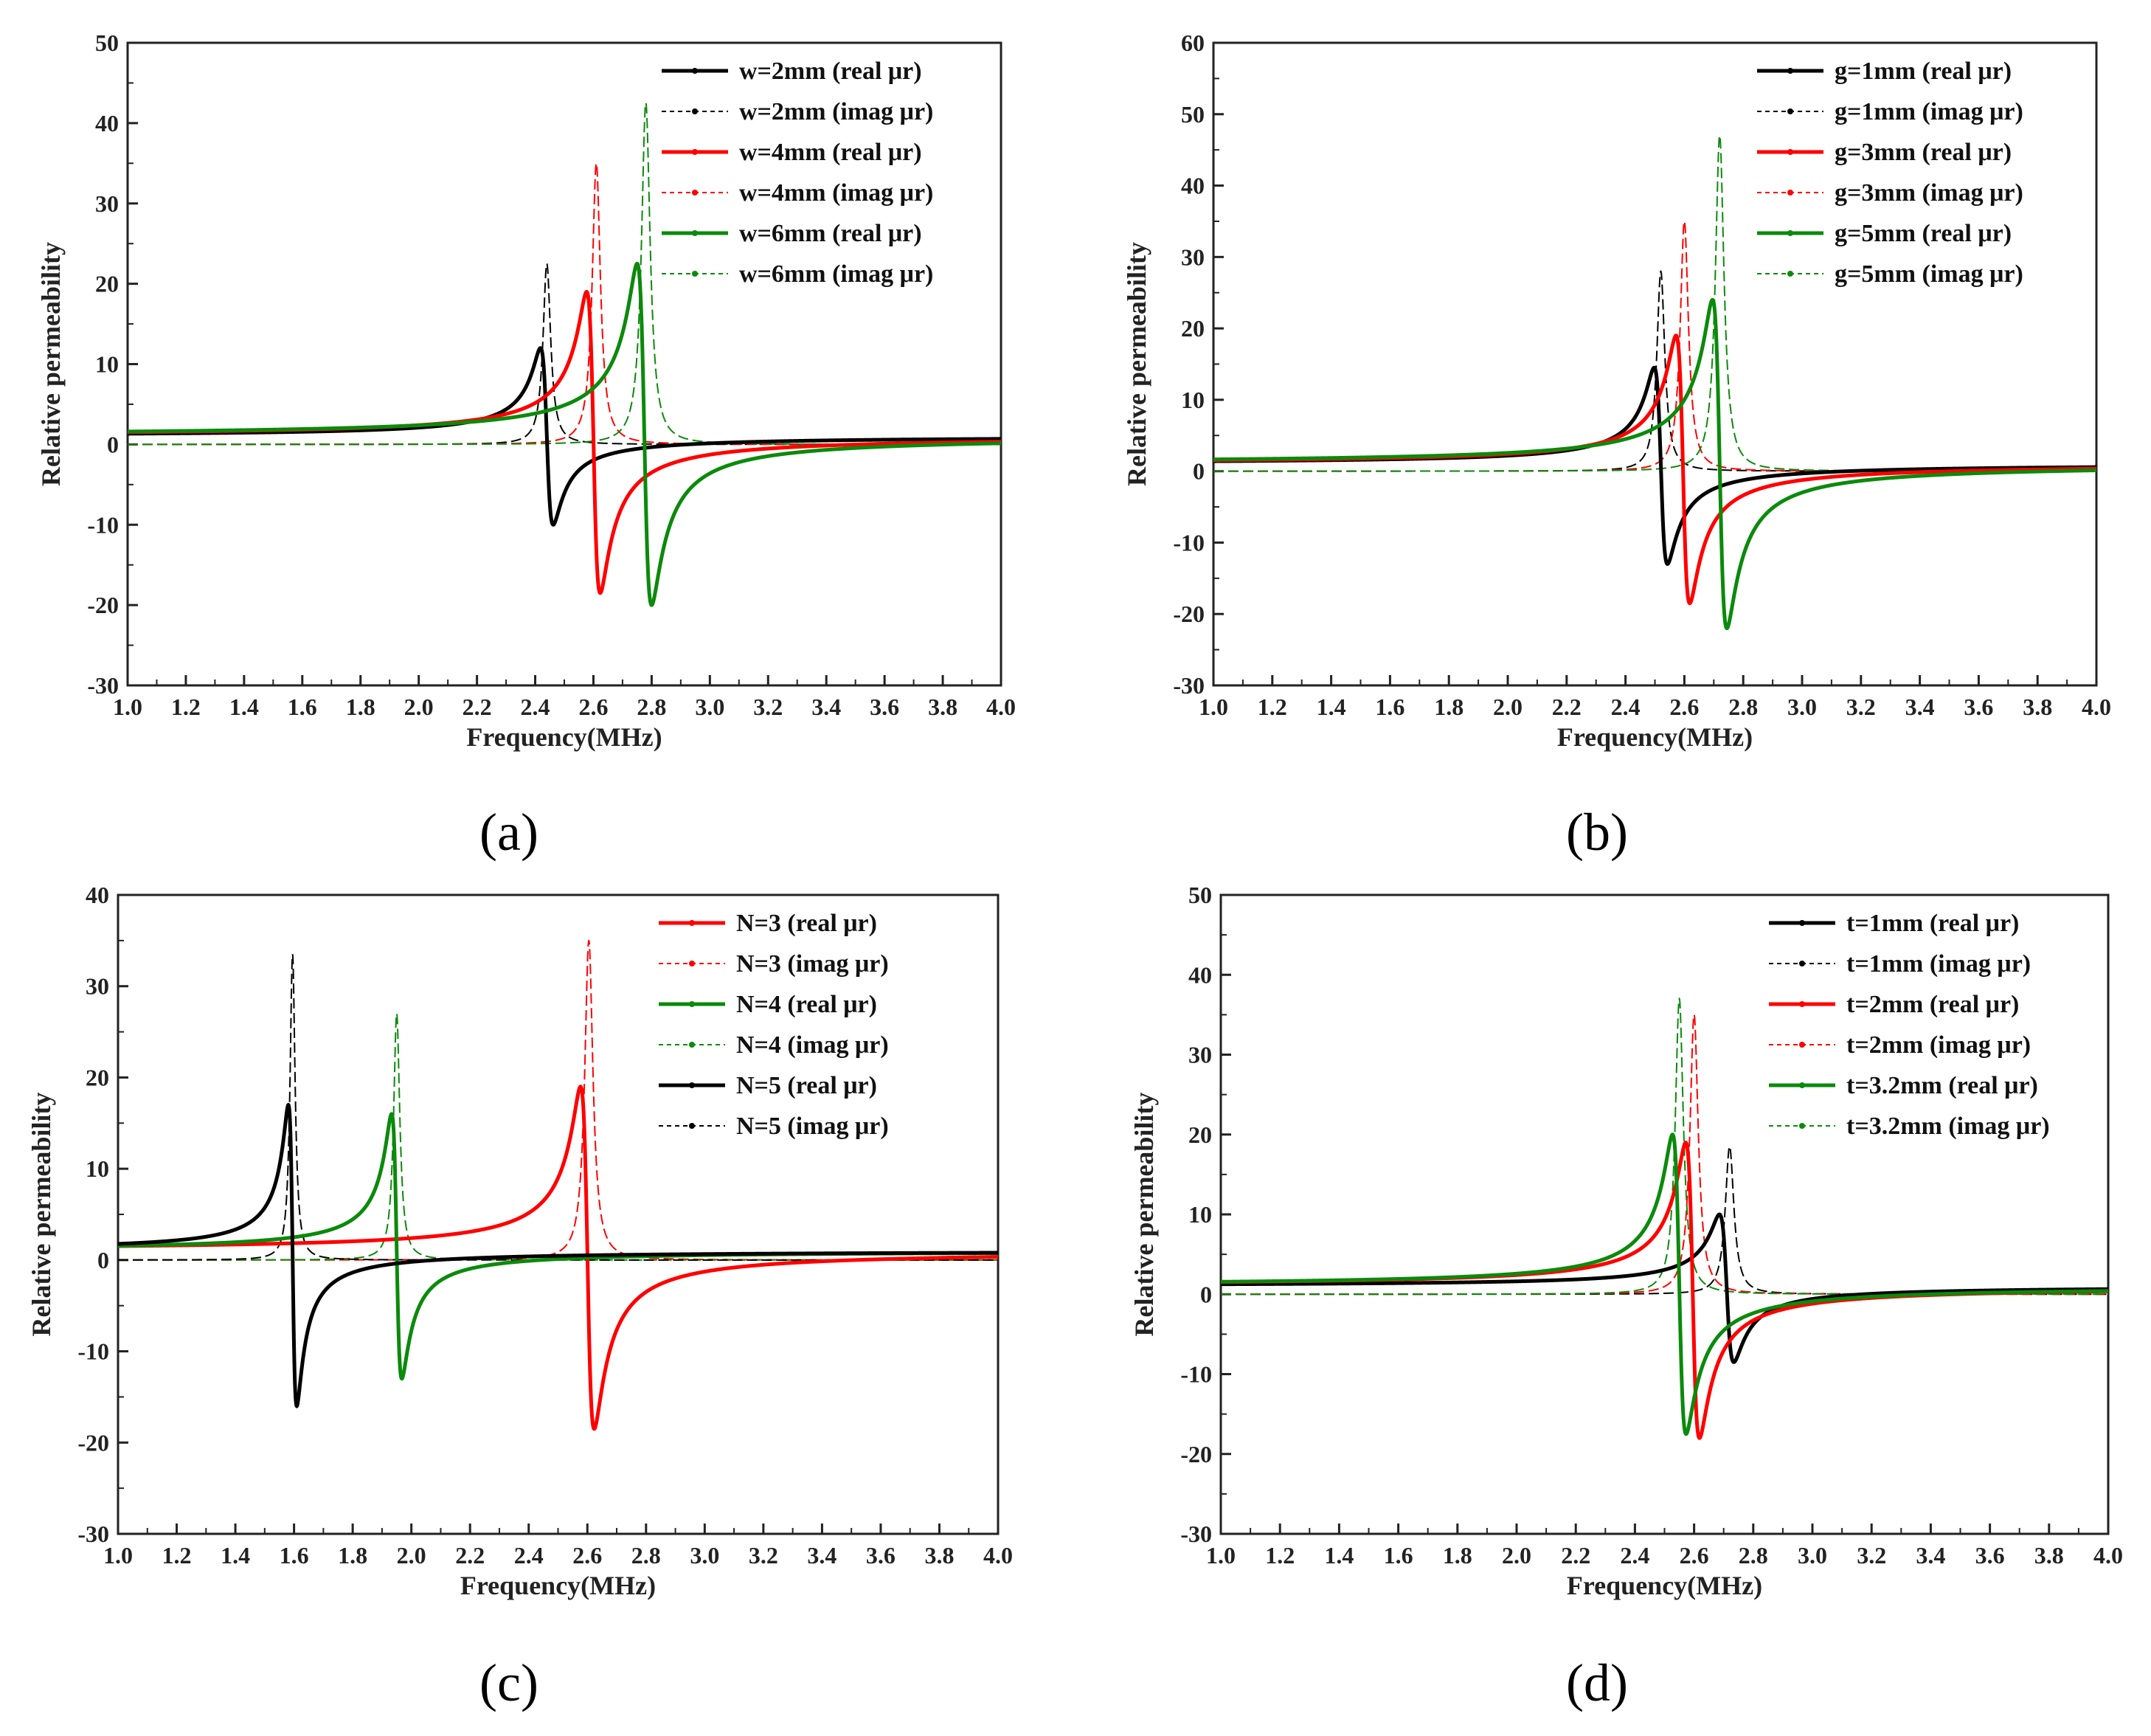  I want to click on y-tick-label: 10, so click(107, 364).